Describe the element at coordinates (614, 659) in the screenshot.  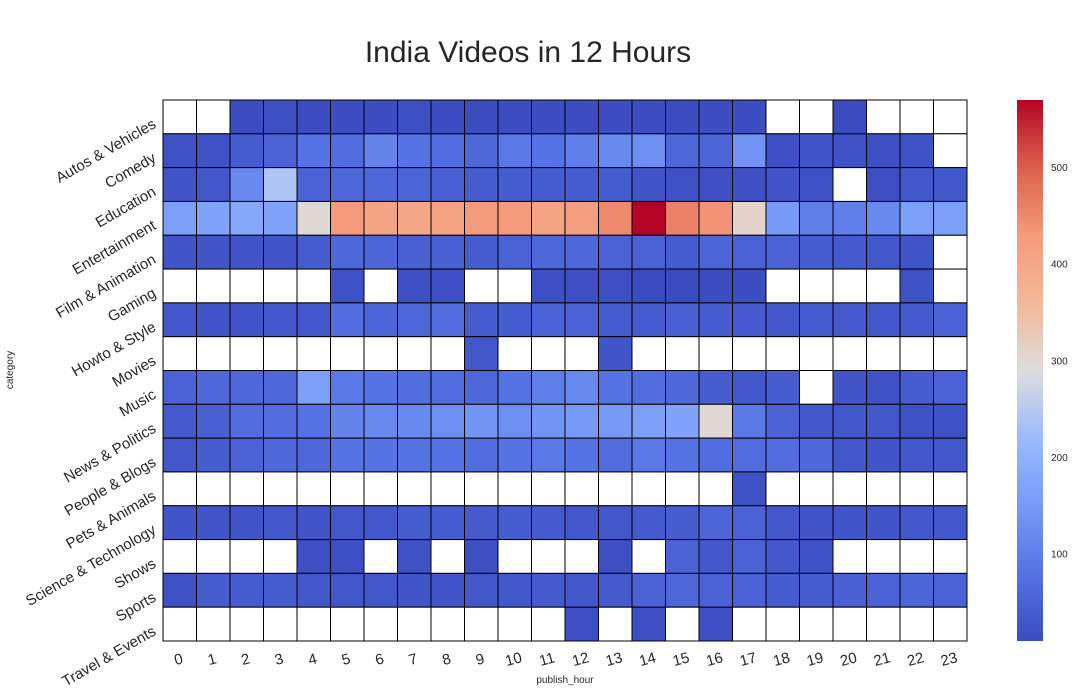
I see `x-tick-label: 13` at that location.